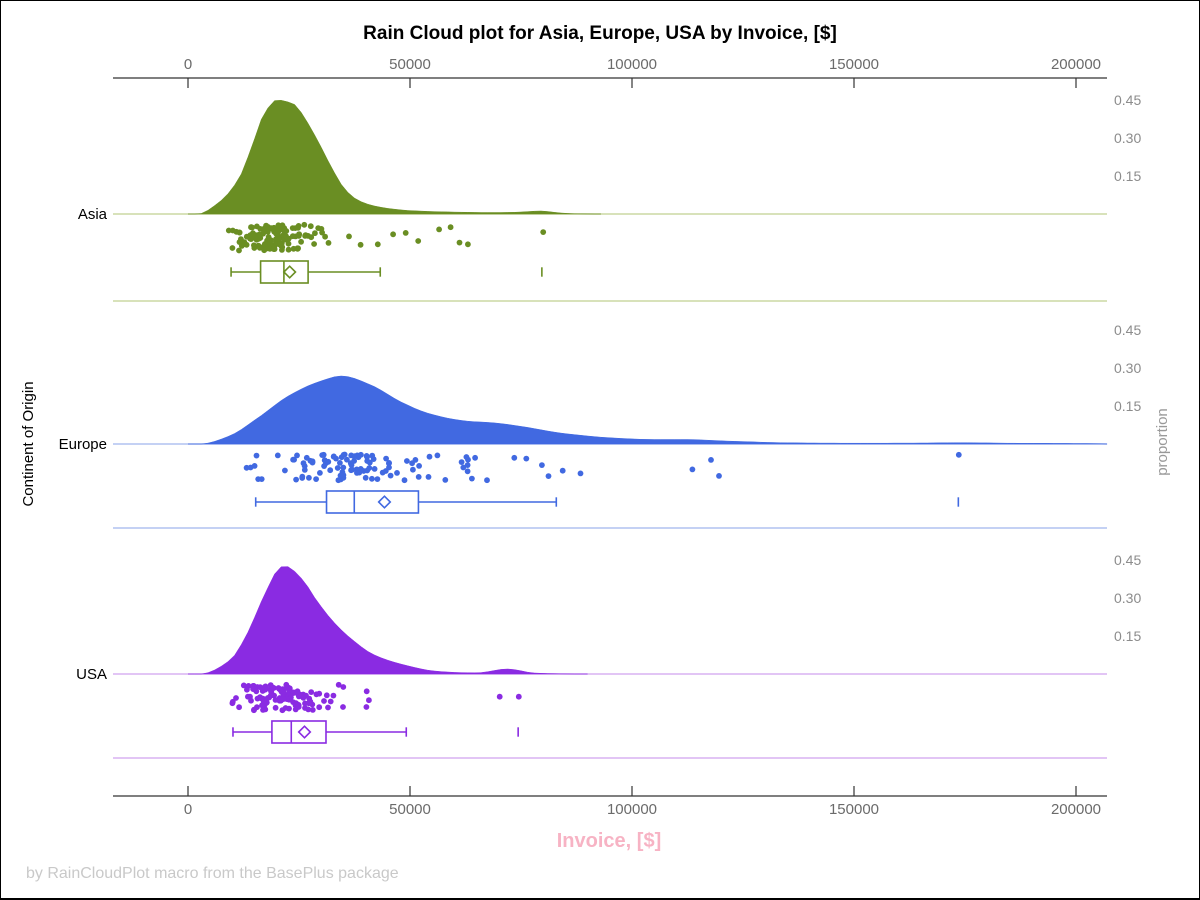 The width and height of the screenshot is (1200, 900). Describe the element at coordinates (91, 674) in the screenshot. I see `category-label: USA` at that location.